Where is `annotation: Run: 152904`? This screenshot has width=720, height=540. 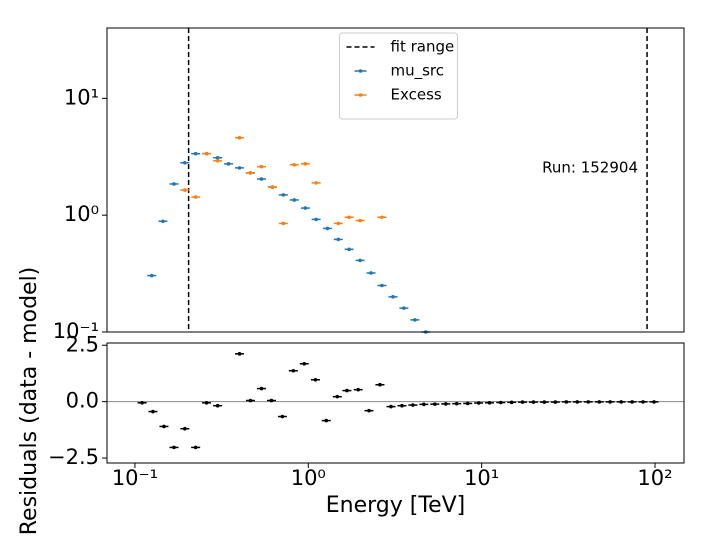
annotation: Run: 152904 is located at coordinates (590, 168).